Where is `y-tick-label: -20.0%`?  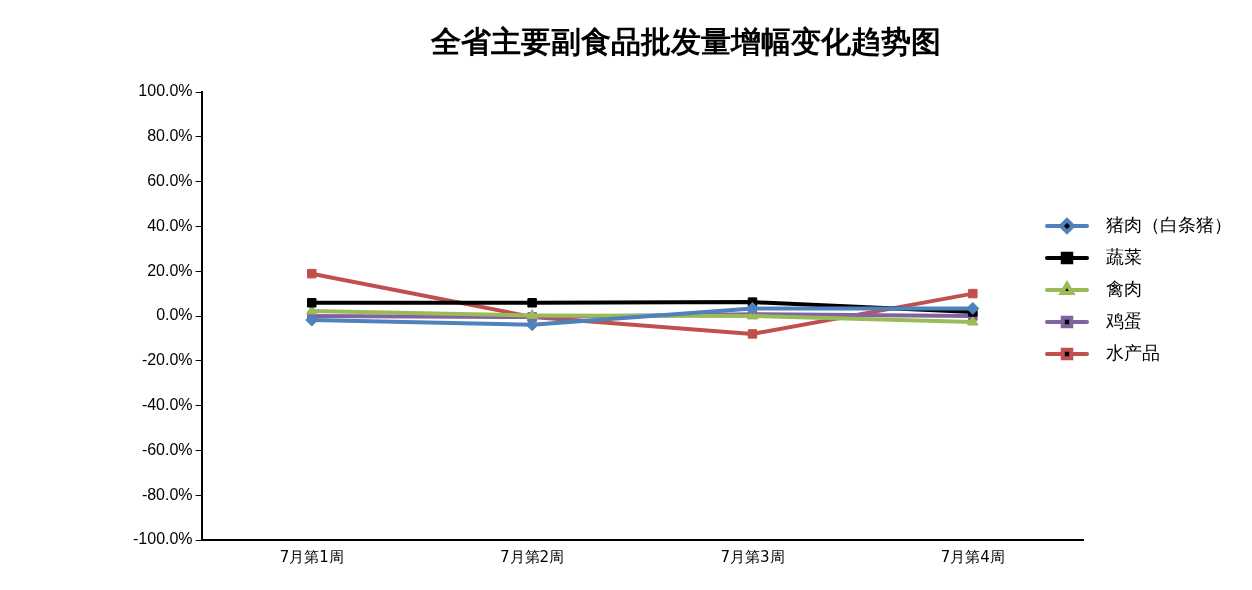
y-tick-label: -20.0% is located at coordinates (167, 360).